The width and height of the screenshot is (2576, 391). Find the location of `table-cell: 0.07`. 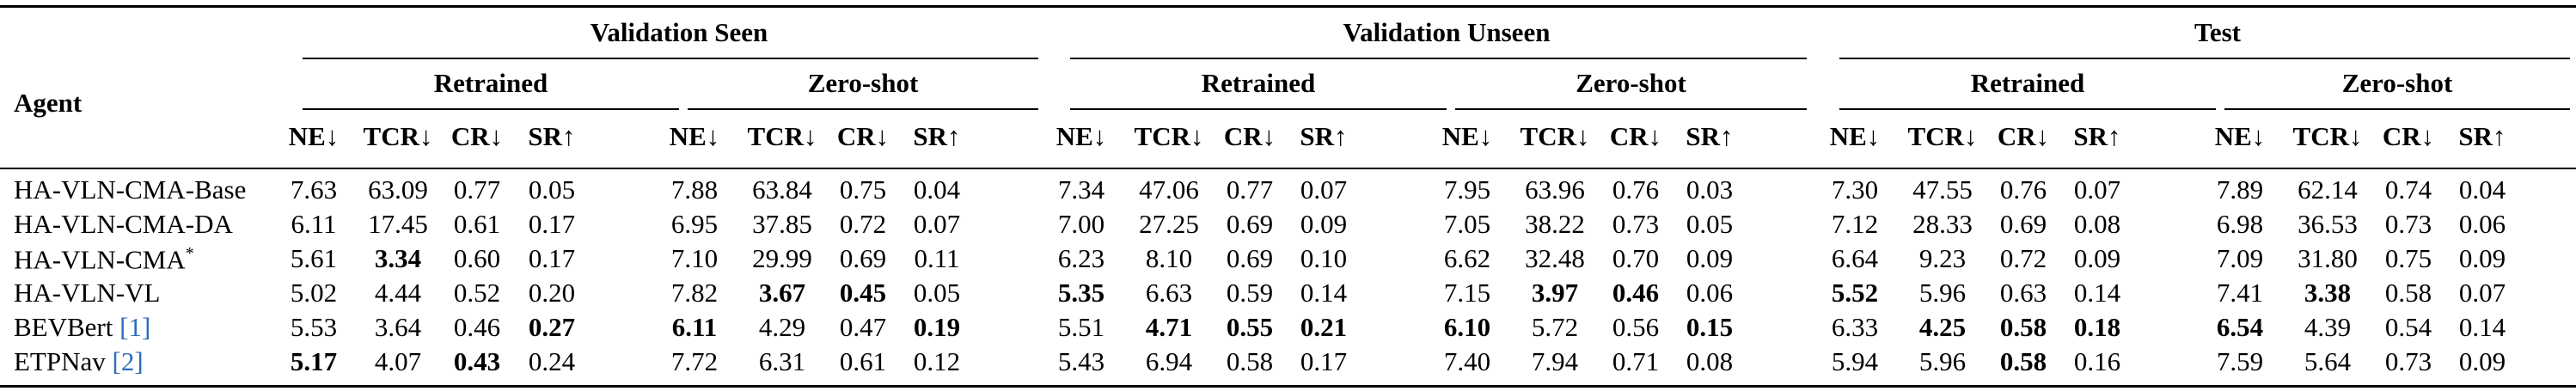

table-cell: 0.07 is located at coordinates (1324, 189).